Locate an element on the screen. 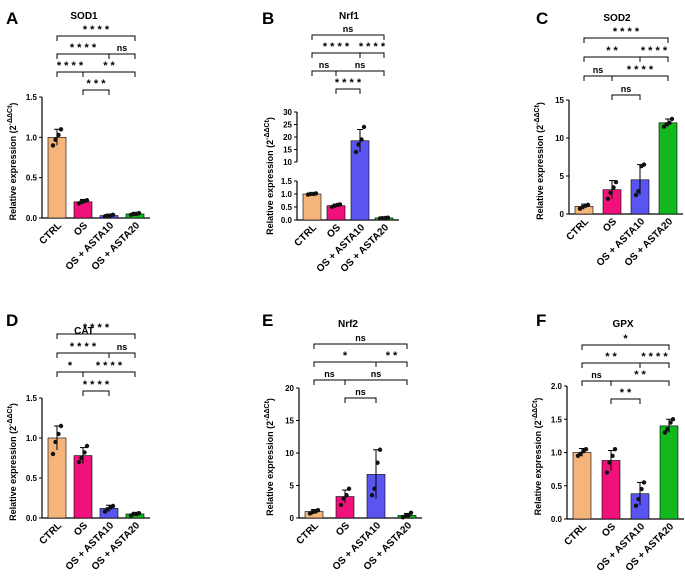  panel-title: CAT is located at coordinates (84, 331).